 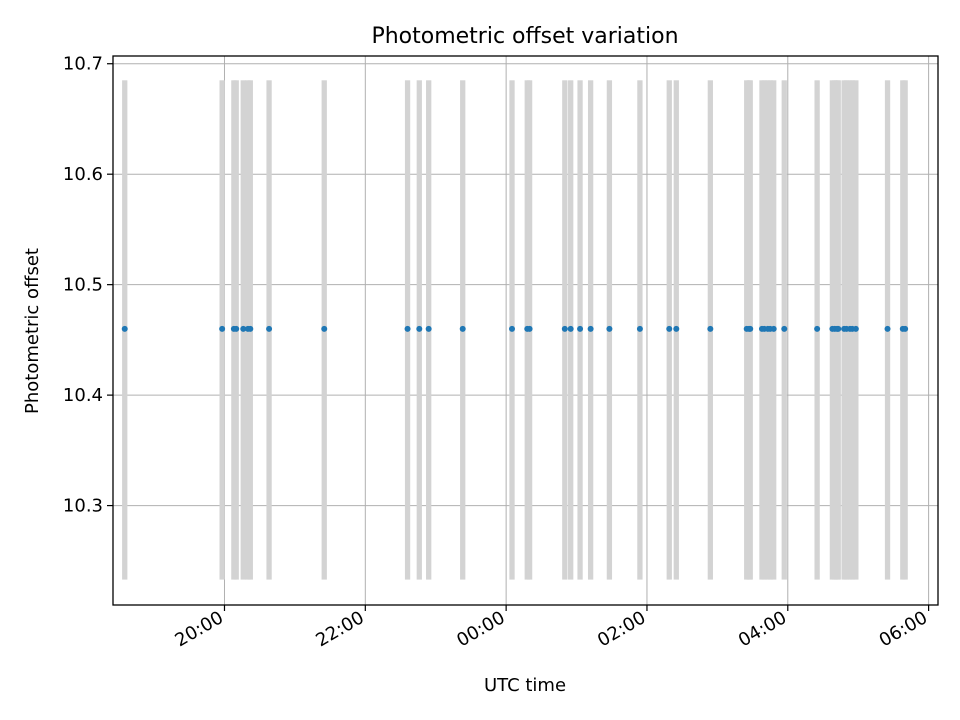 What do you see at coordinates (83, 506) in the screenshot?
I see `y-tick-label: 10.3` at bounding box center [83, 506].